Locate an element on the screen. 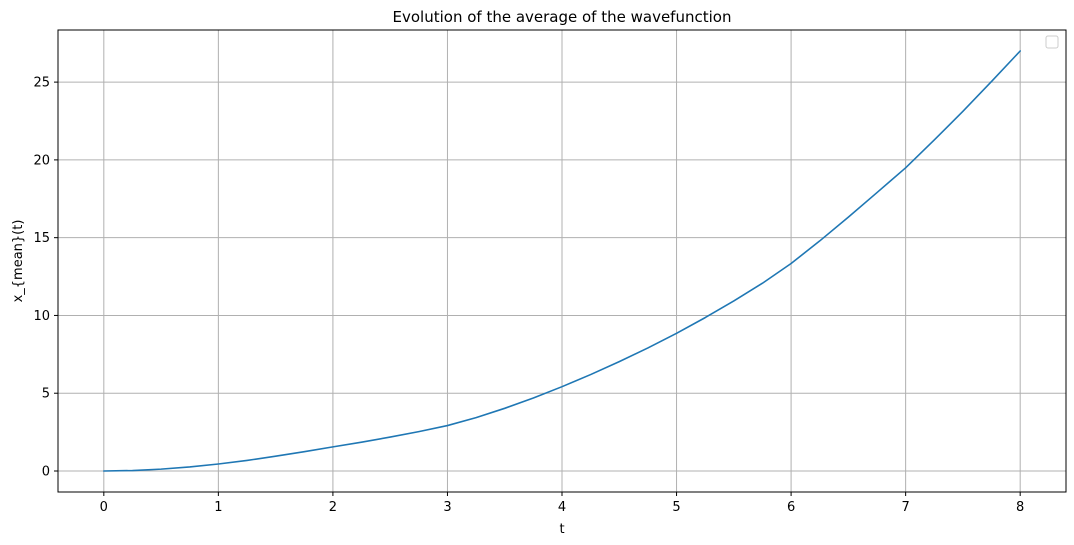 The height and width of the screenshot is (545, 1074). x-axis-ticks: 0 1 2 3 4 5 6 7 8 is located at coordinates (562, 503).